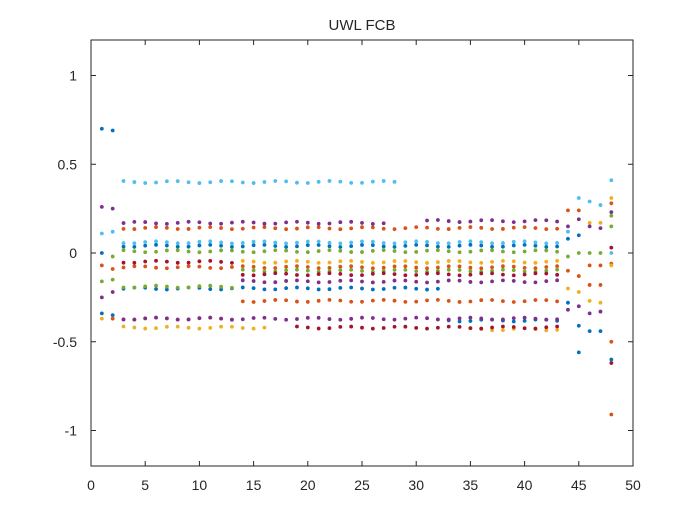 The image size is (700, 530). What do you see at coordinates (525, 485) in the screenshot?
I see `x-tick-label: 40` at bounding box center [525, 485].